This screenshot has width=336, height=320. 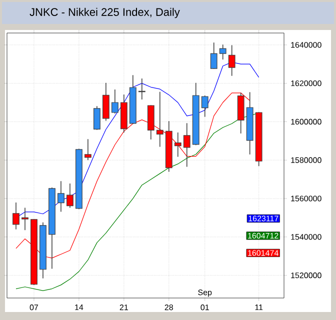 I want to click on y-tick-label: 1560000, so click(x=306, y=199).